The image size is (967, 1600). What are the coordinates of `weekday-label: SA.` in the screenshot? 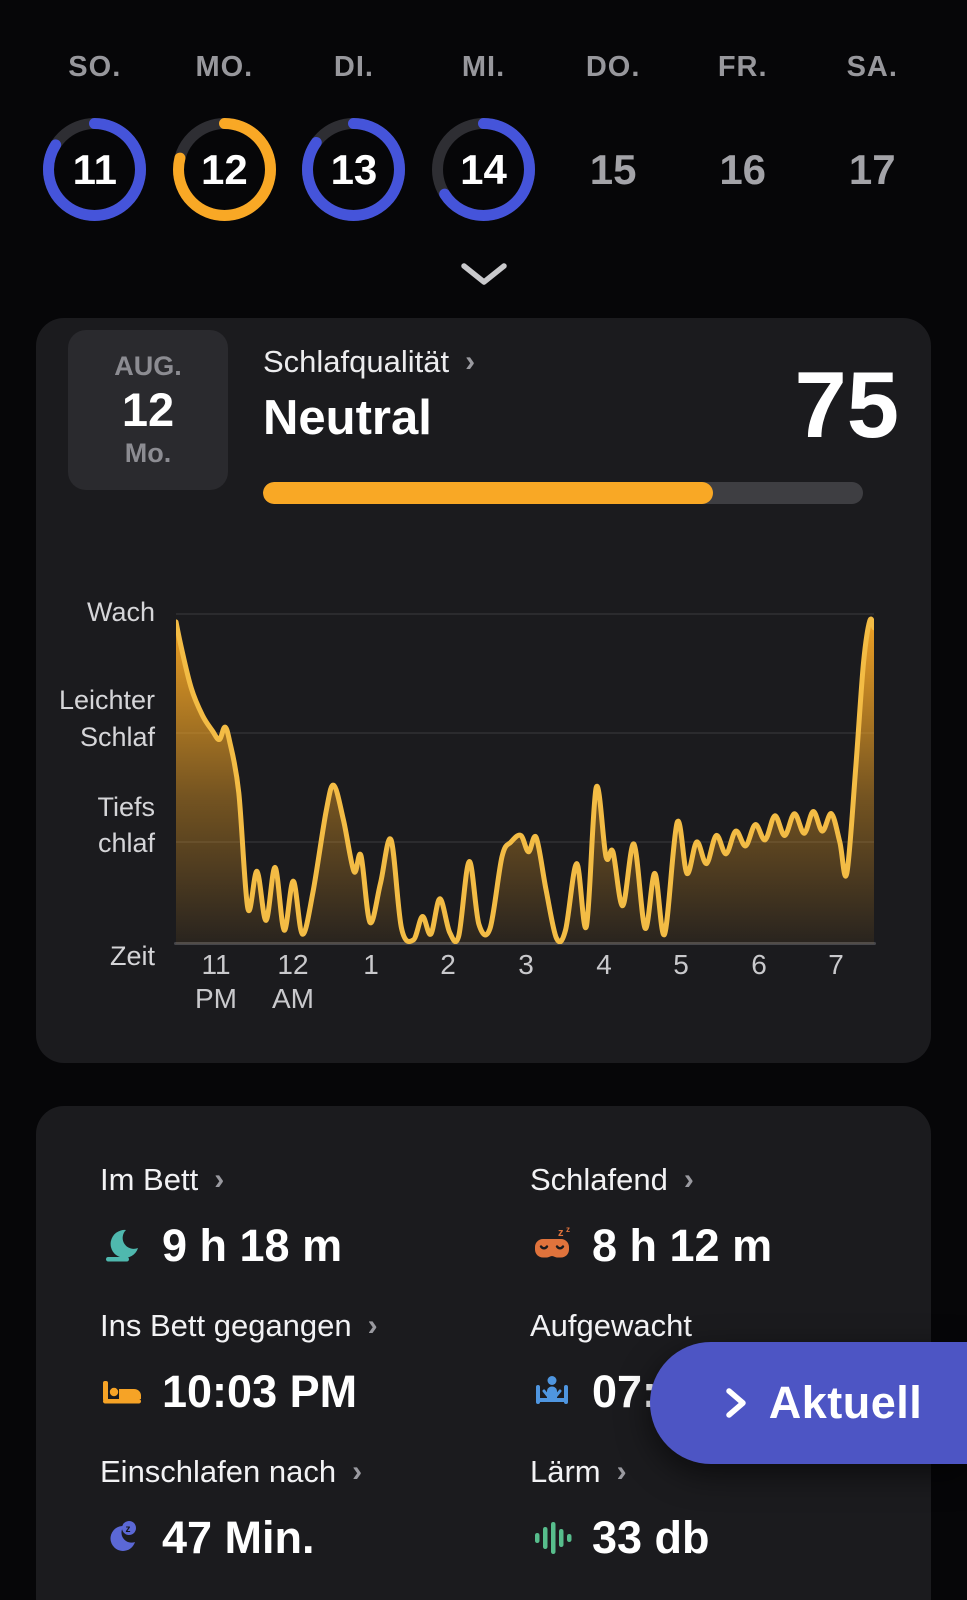 It's located at (872, 67).